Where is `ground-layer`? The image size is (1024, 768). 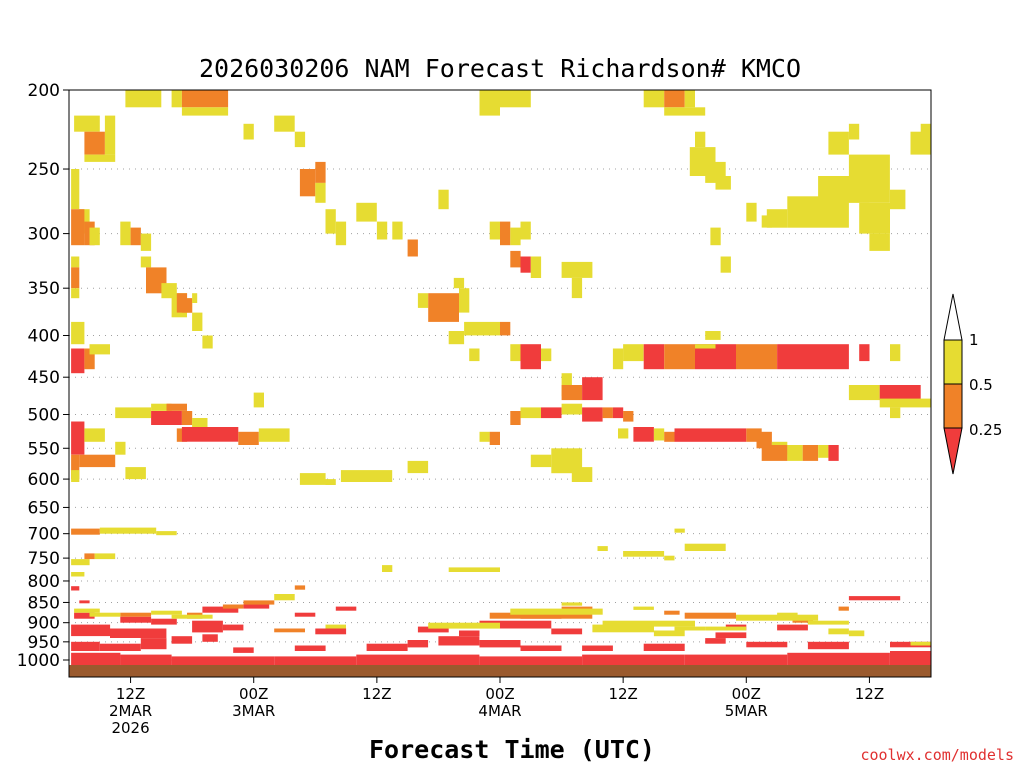 ground-layer is located at coordinates (500, 671).